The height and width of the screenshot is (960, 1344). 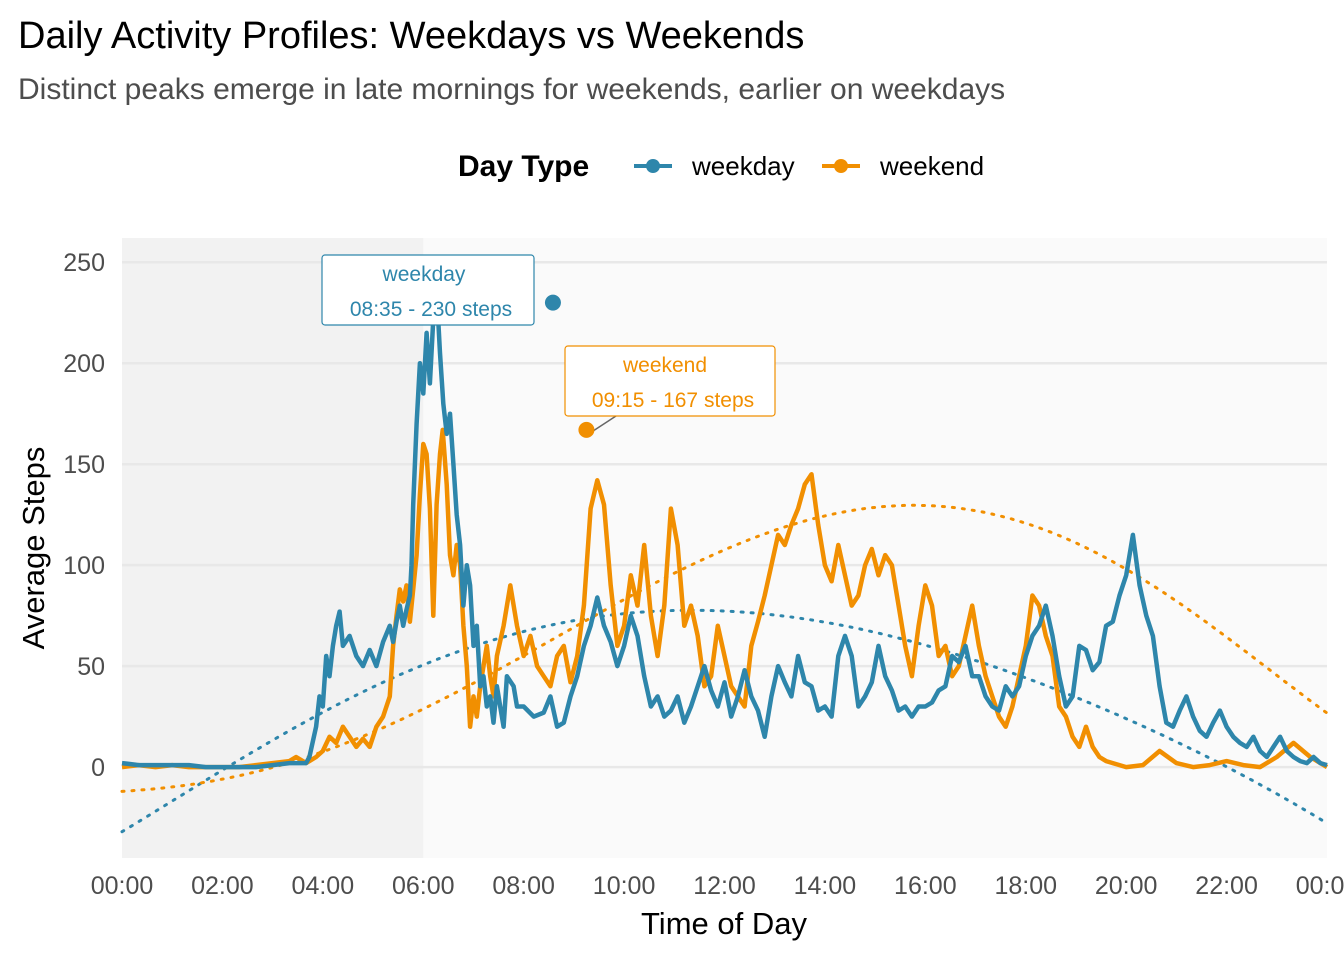 I want to click on y-tick-label: 0, so click(x=98, y=768).